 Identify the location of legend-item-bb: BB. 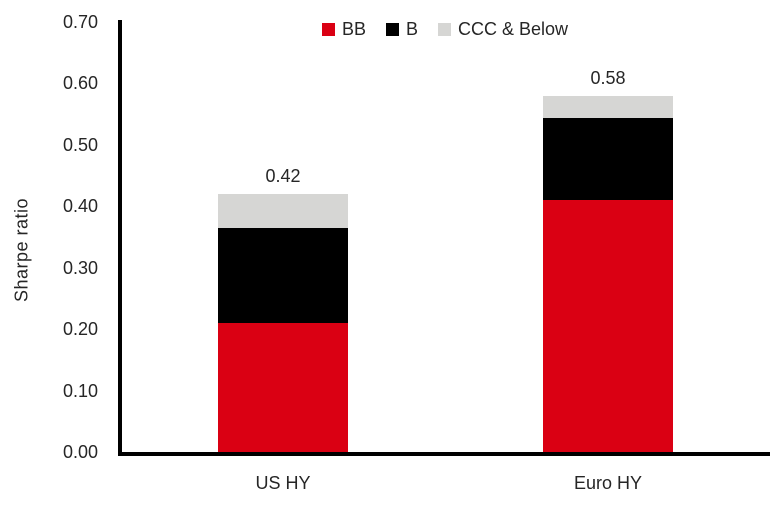
(343, 29).